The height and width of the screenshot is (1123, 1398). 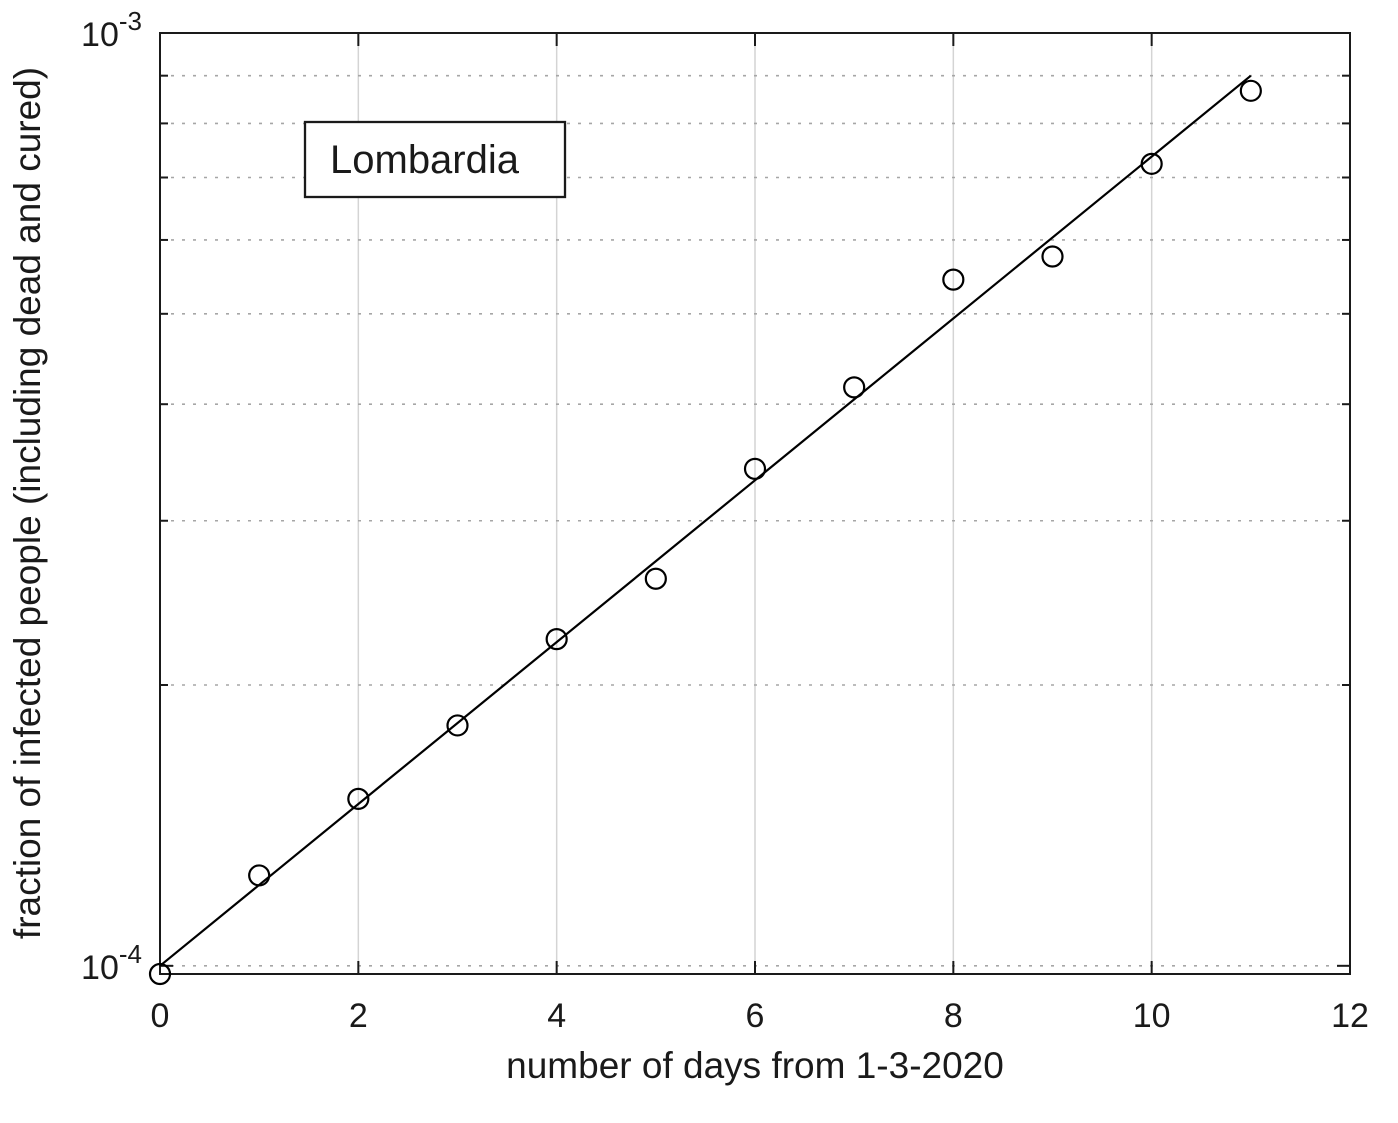 I want to click on legend-label: Lombardia, so click(x=425, y=160).